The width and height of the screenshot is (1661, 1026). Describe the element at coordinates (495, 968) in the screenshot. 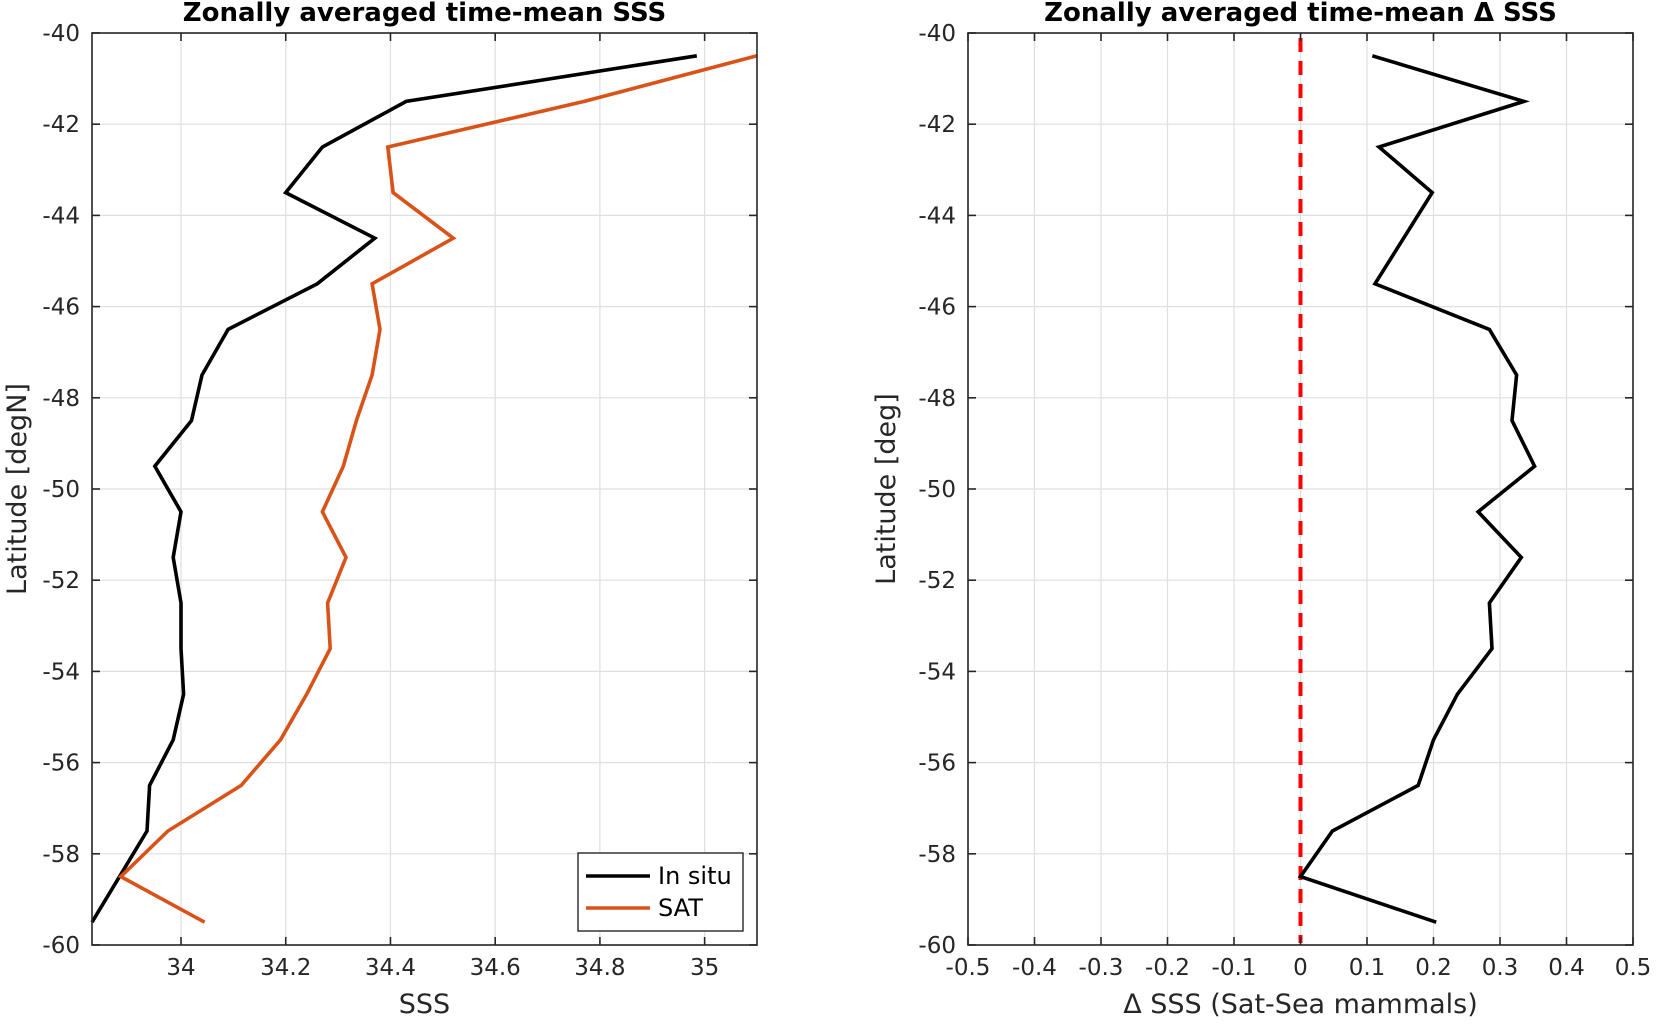

I see `x-tick-label: 34.6` at that location.